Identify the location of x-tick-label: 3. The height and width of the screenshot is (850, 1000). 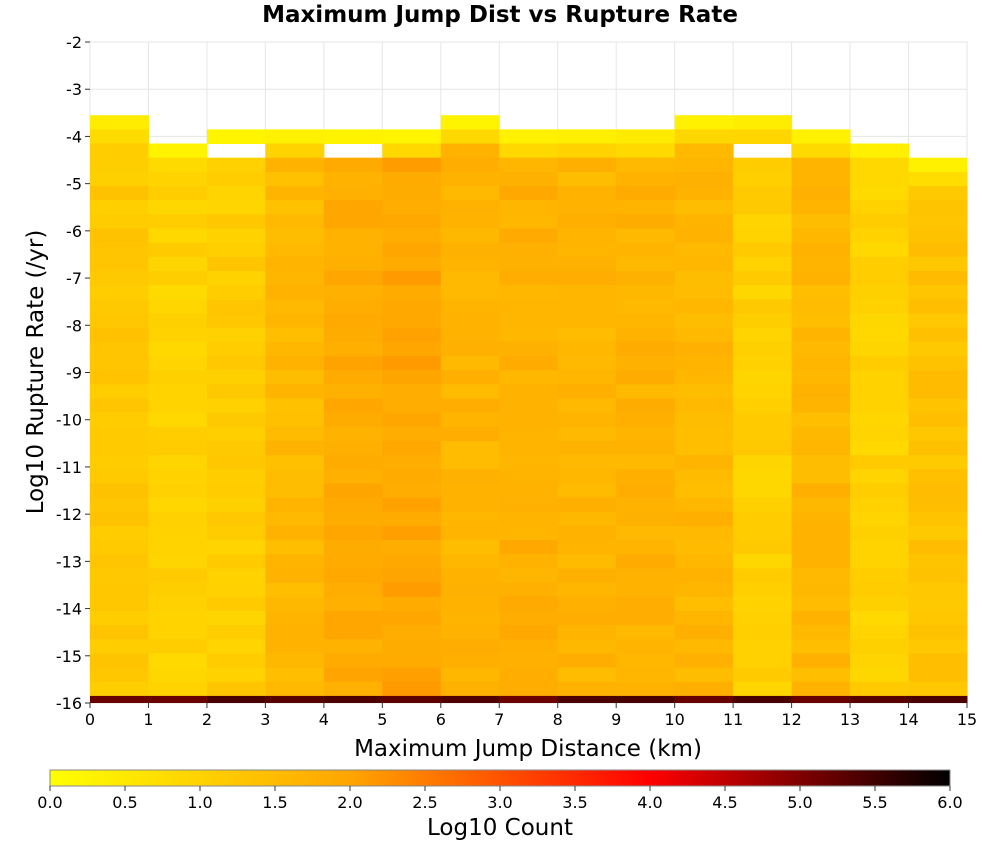
(265, 719).